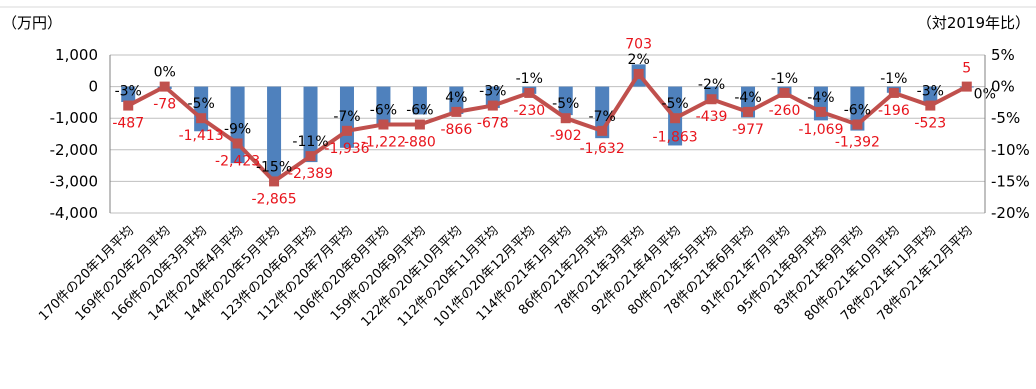  What do you see at coordinates (165, 73) in the screenshot?
I see `line-data-label: 0%` at bounding box center [165, 73].